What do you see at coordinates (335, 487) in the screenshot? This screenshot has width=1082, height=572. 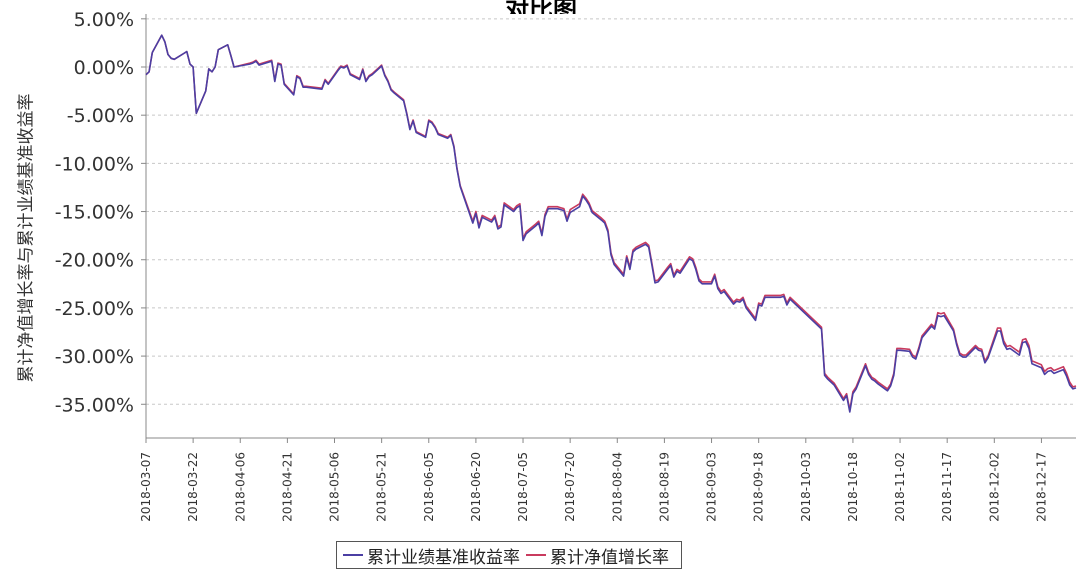 I see `x-tick-label: 2018-05-06` at bounding box center [335, 487].